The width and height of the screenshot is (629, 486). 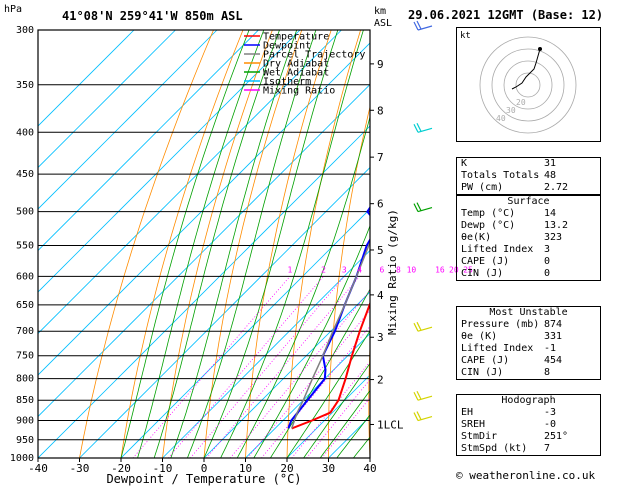 I want to click on surface-label: CAPE (J), so click(x=485, y=261).